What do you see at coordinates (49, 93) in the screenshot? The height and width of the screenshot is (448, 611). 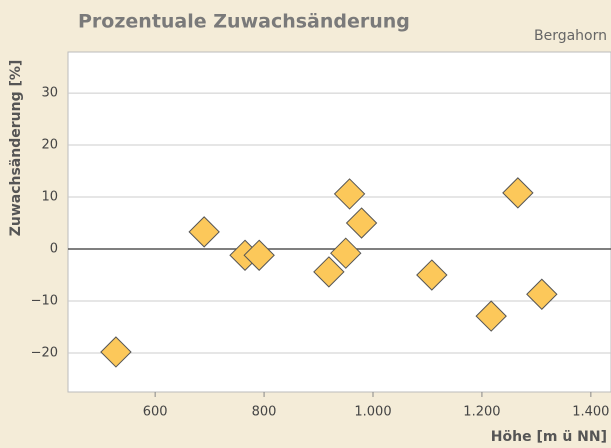 I see `y-tick-label: 30` at bounding box center [49, 93].